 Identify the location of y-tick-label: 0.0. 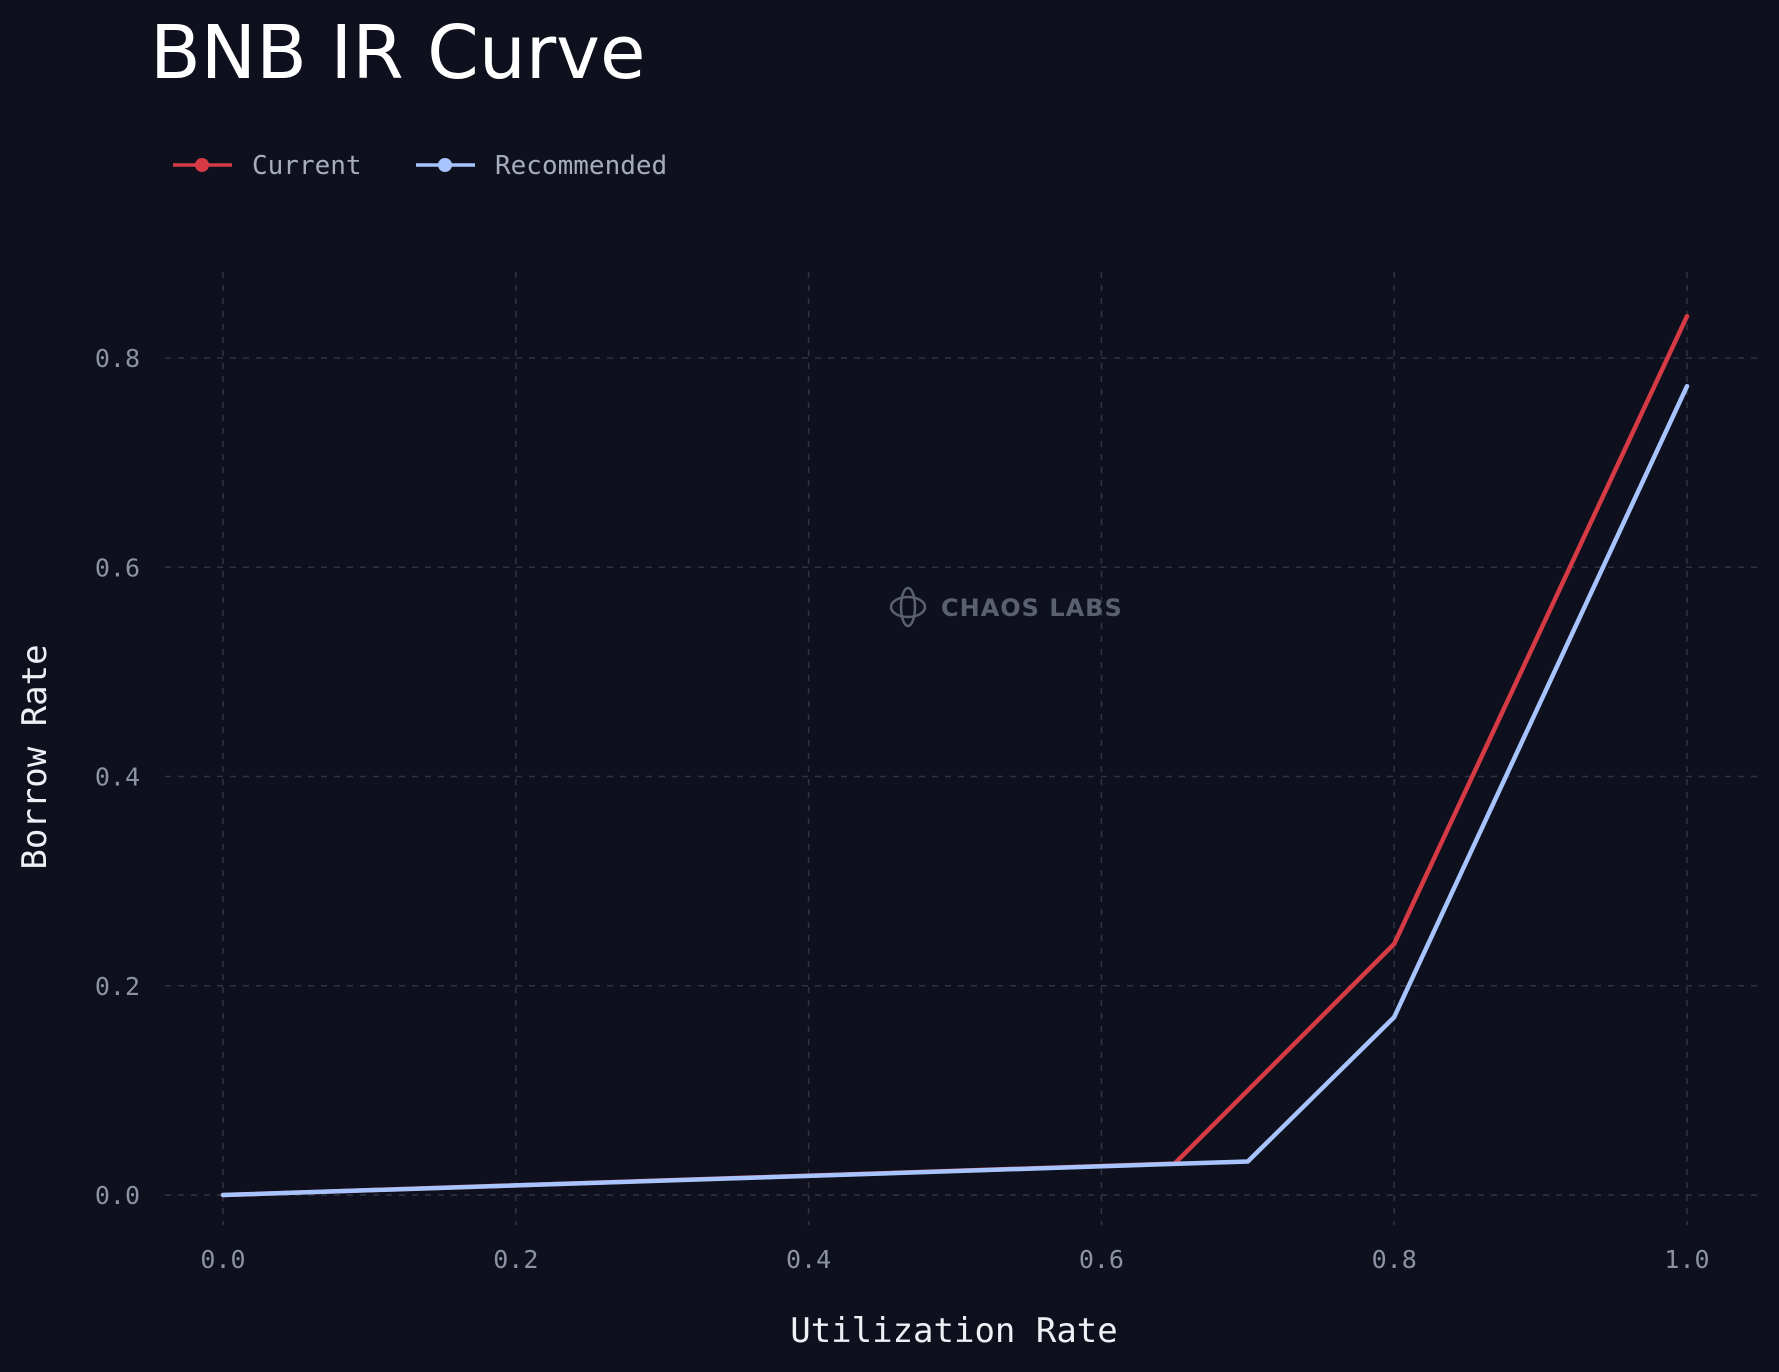
(117, 1195).